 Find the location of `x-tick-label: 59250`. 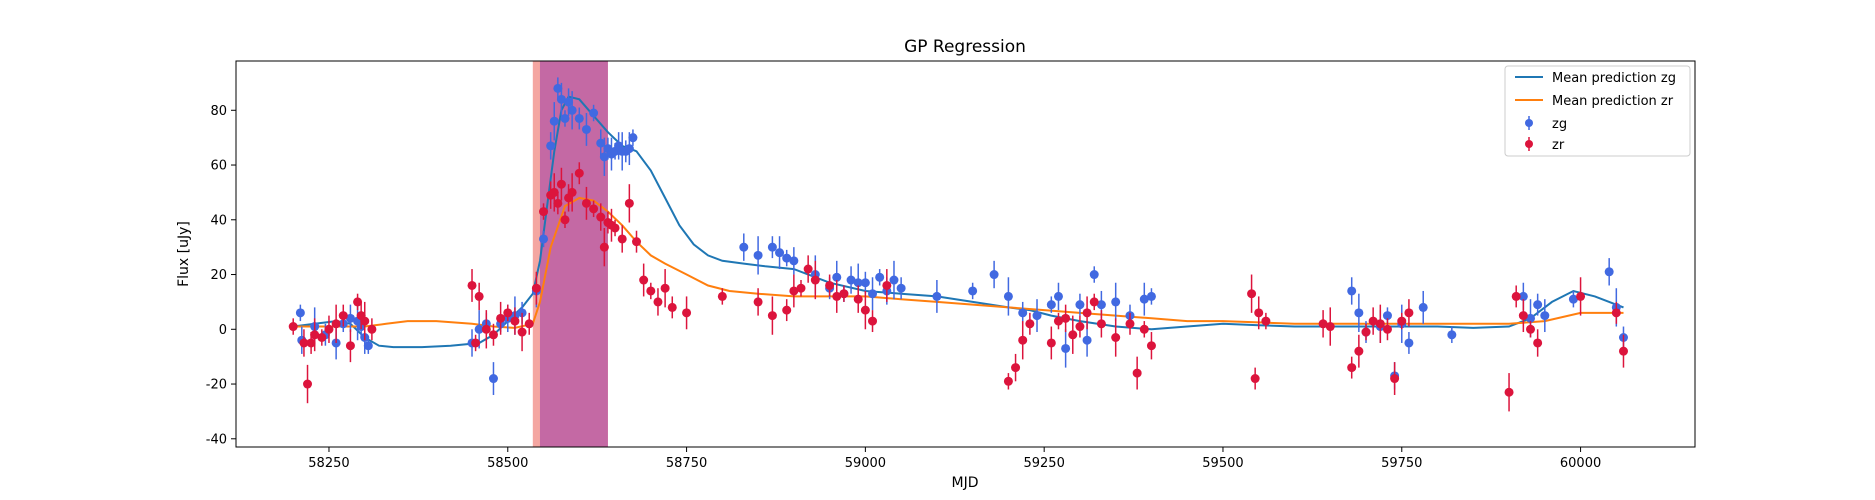

x-tick-label: 59250 is located at coordinates (1043, 463).